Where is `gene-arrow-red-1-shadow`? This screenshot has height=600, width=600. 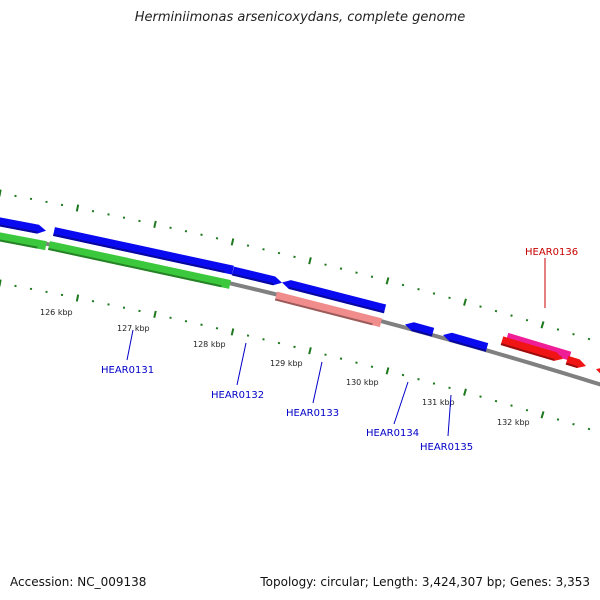
gene-arrow-red-1-shadow is located at coordinates (527, 352).